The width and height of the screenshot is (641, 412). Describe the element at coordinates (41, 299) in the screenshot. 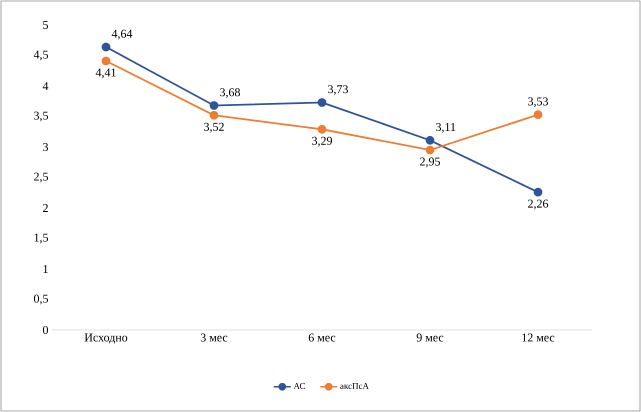

I see `y-tick-label: 0,5` at that location.